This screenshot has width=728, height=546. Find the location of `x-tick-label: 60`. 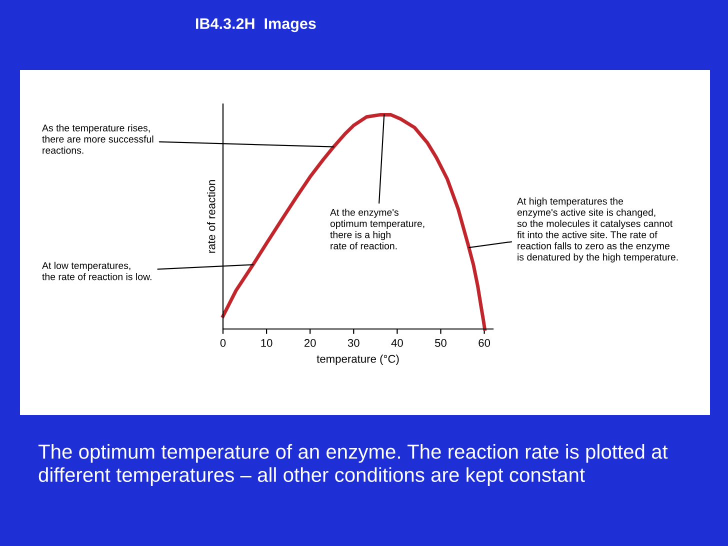

x-tick-label: 60 is located at coordinates (484, 343).